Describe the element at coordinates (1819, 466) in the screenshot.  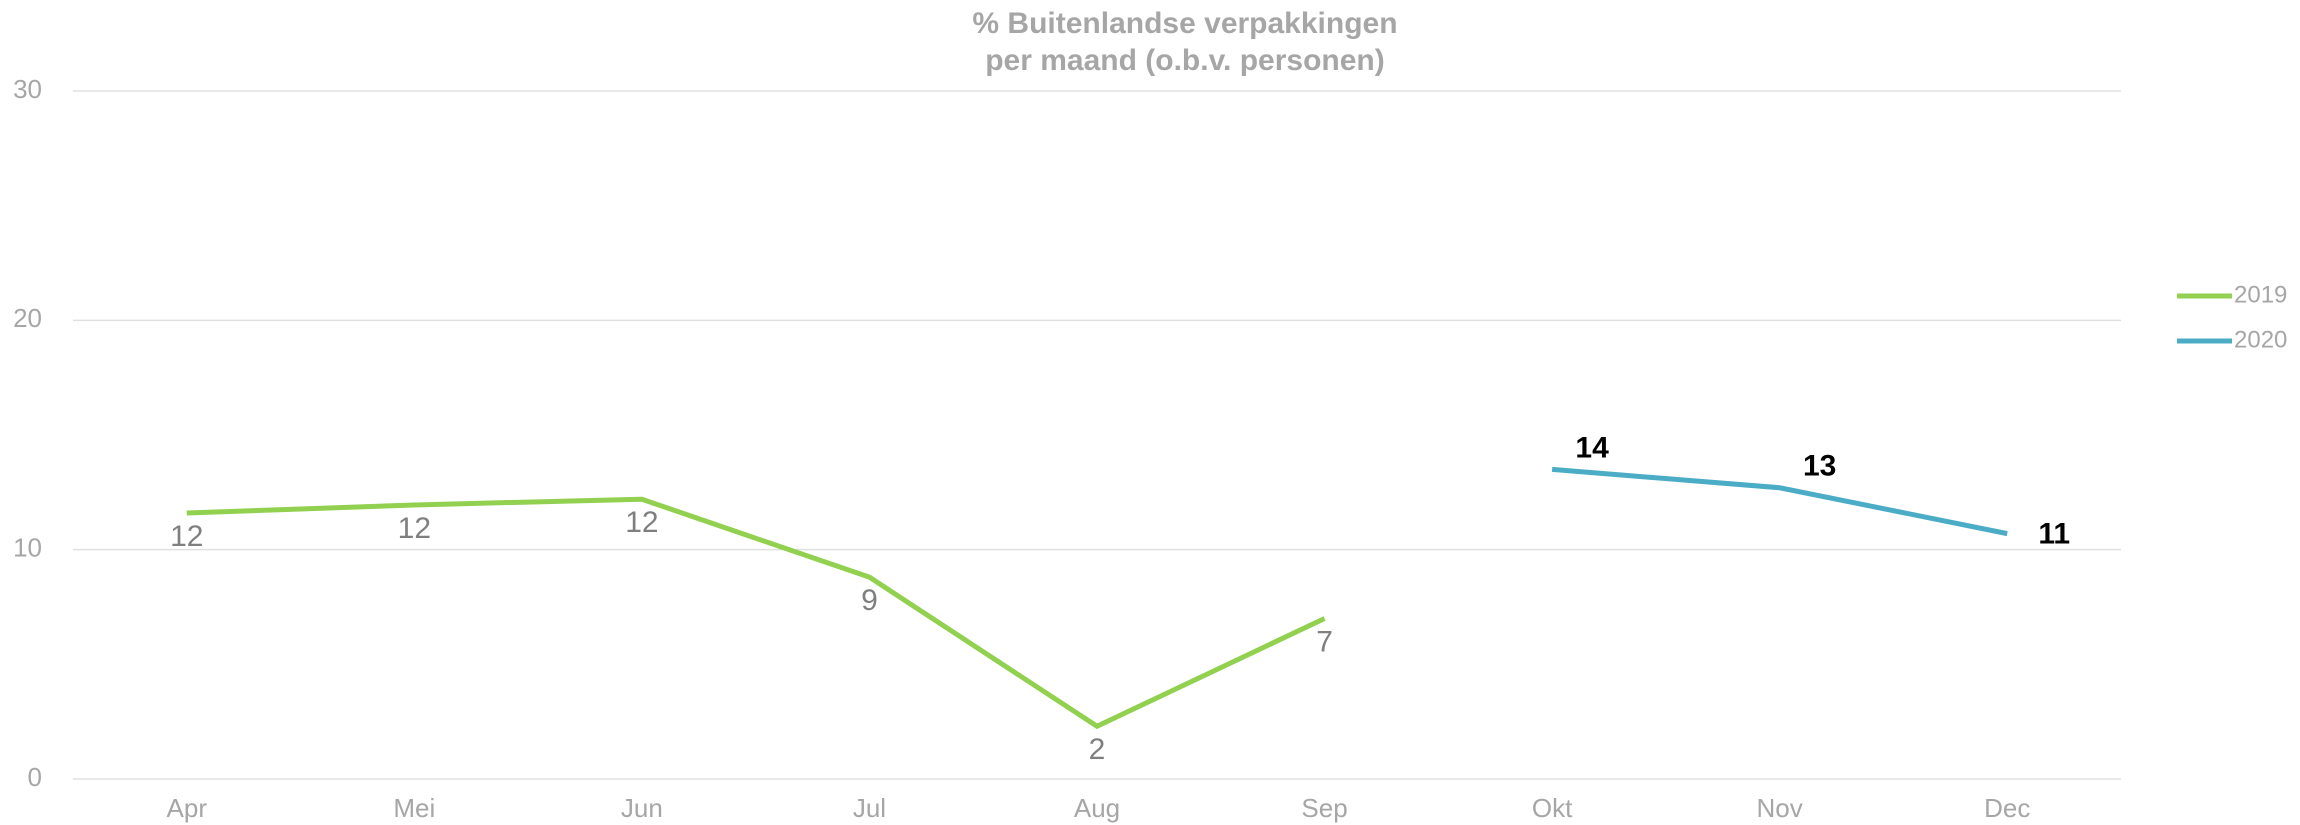
I see `data-label: 13` at that location.